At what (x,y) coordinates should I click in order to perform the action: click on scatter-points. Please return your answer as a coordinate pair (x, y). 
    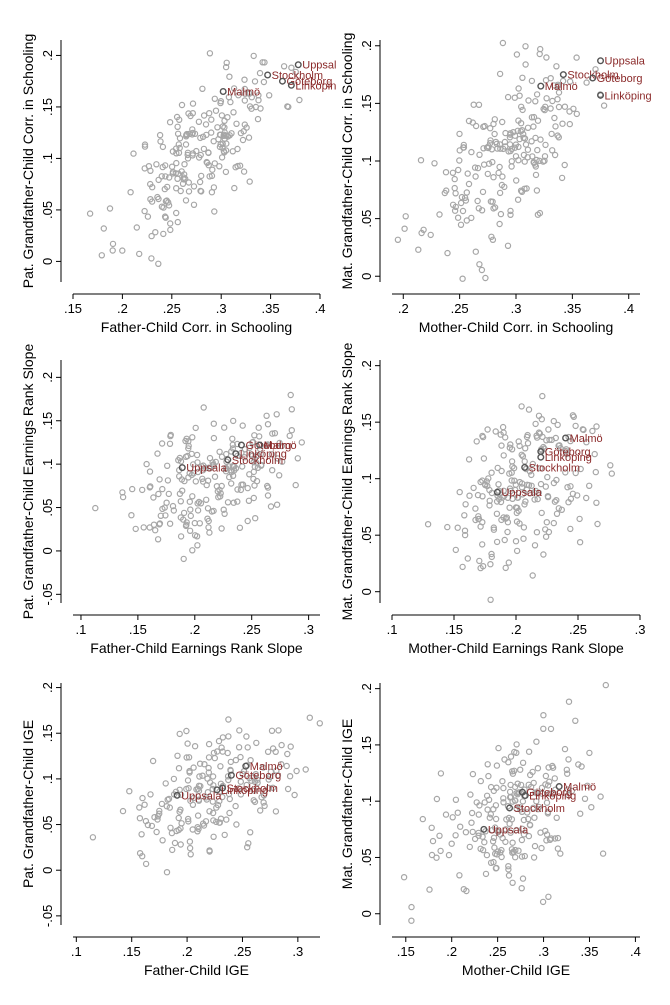
    Looking at the image, I should click on (198, 477).